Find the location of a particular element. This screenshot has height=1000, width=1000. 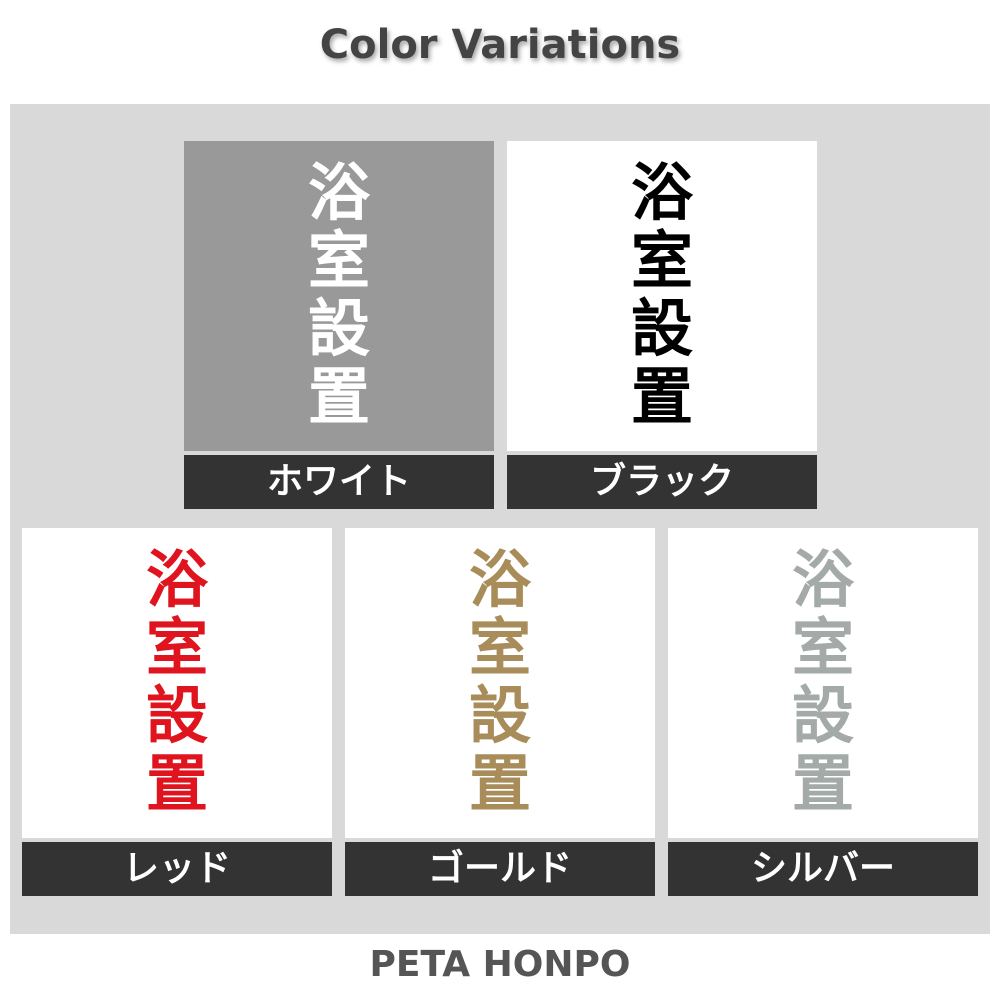

variant-label: シルバー is located at coordinates (823, 869).